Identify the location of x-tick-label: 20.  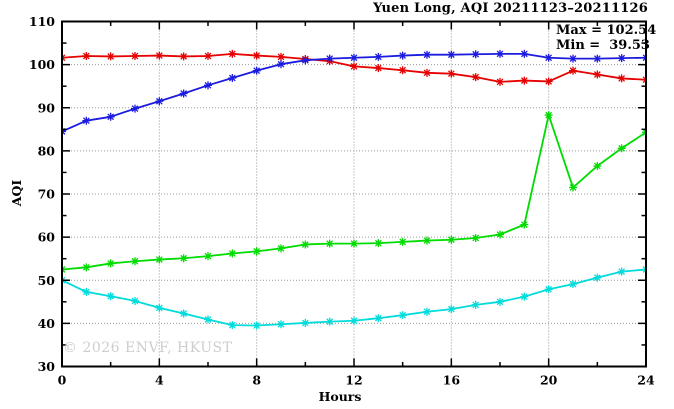
(549, 380).